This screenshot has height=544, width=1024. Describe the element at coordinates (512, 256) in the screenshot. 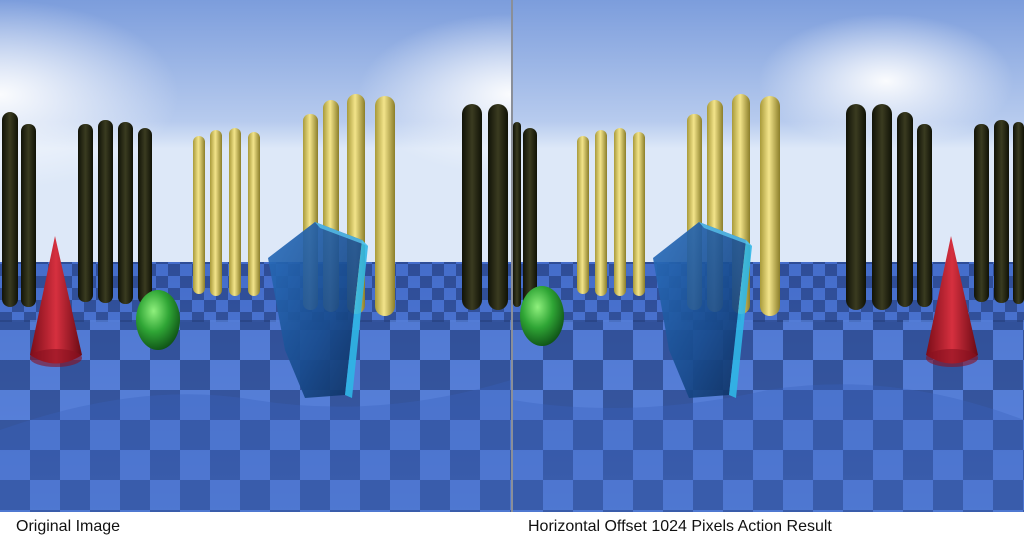

I see `panel-divider` at that location.